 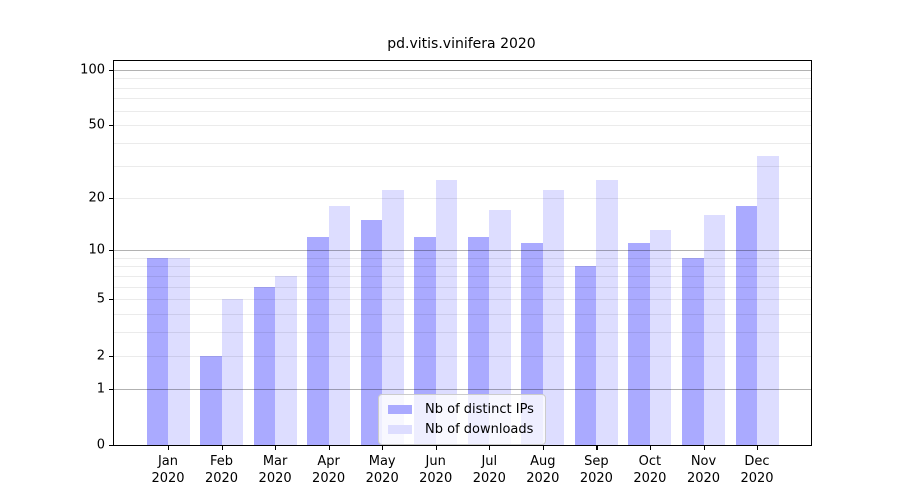 What do you see at coordinates (607, 312) in the screenshot?
I see `bar-downloads-sep` at bounding box center [607, 312].